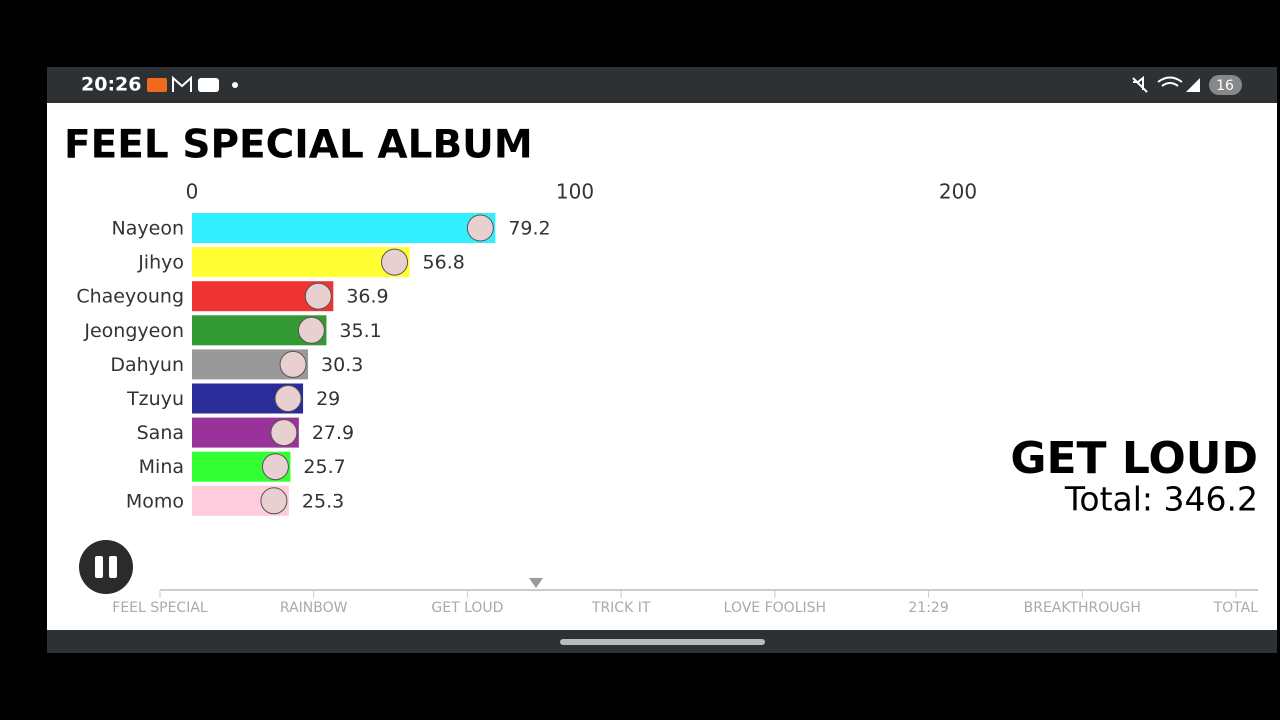 The image size is (1280, 720). I want to click on timeline-marker, so click(536, 583).